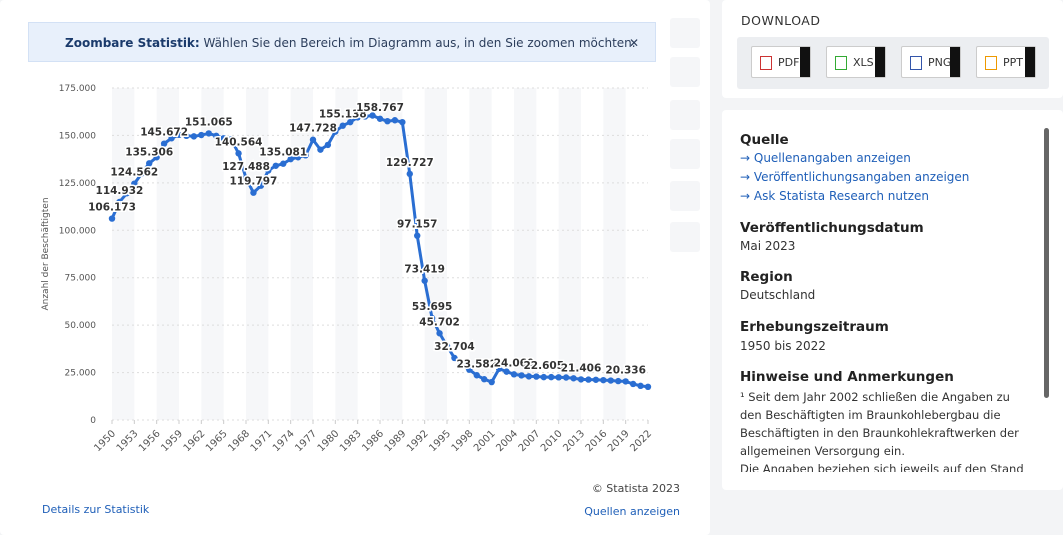 The image size is (1063, 535). I want to click on y-tick-label: 150.000, so click(77, 136).